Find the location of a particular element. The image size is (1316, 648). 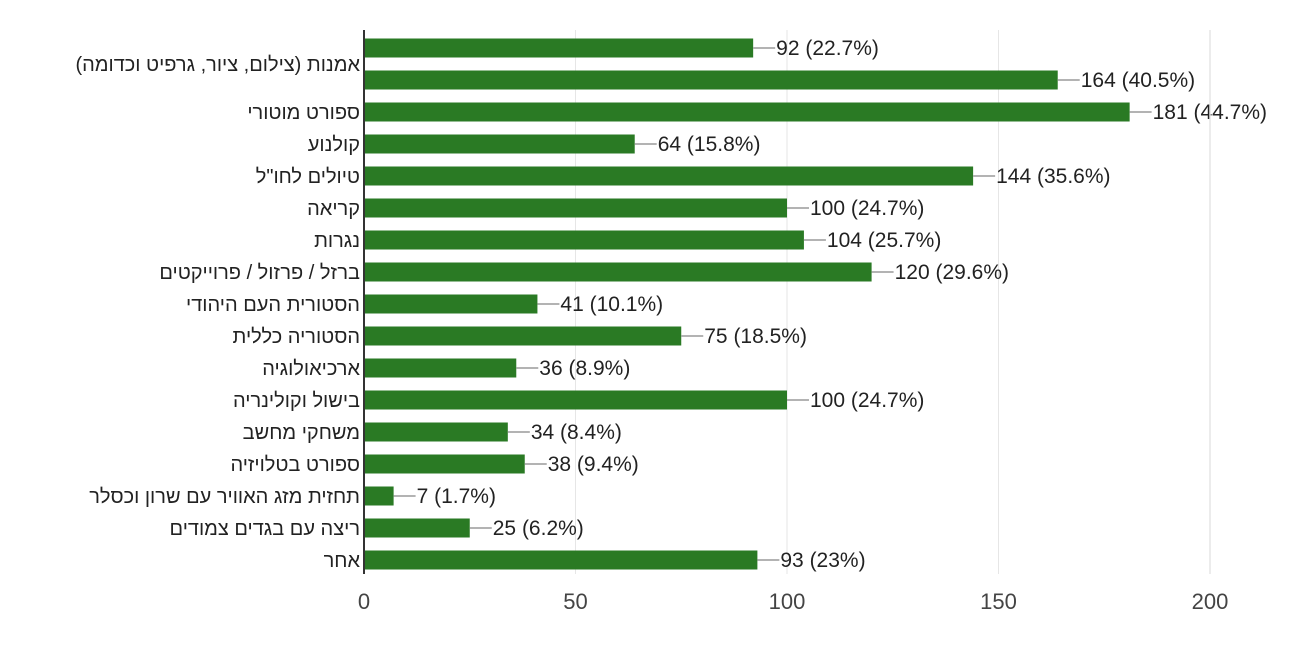

category-label: ארכיאולוגיה is located at coordinates (311, 369).